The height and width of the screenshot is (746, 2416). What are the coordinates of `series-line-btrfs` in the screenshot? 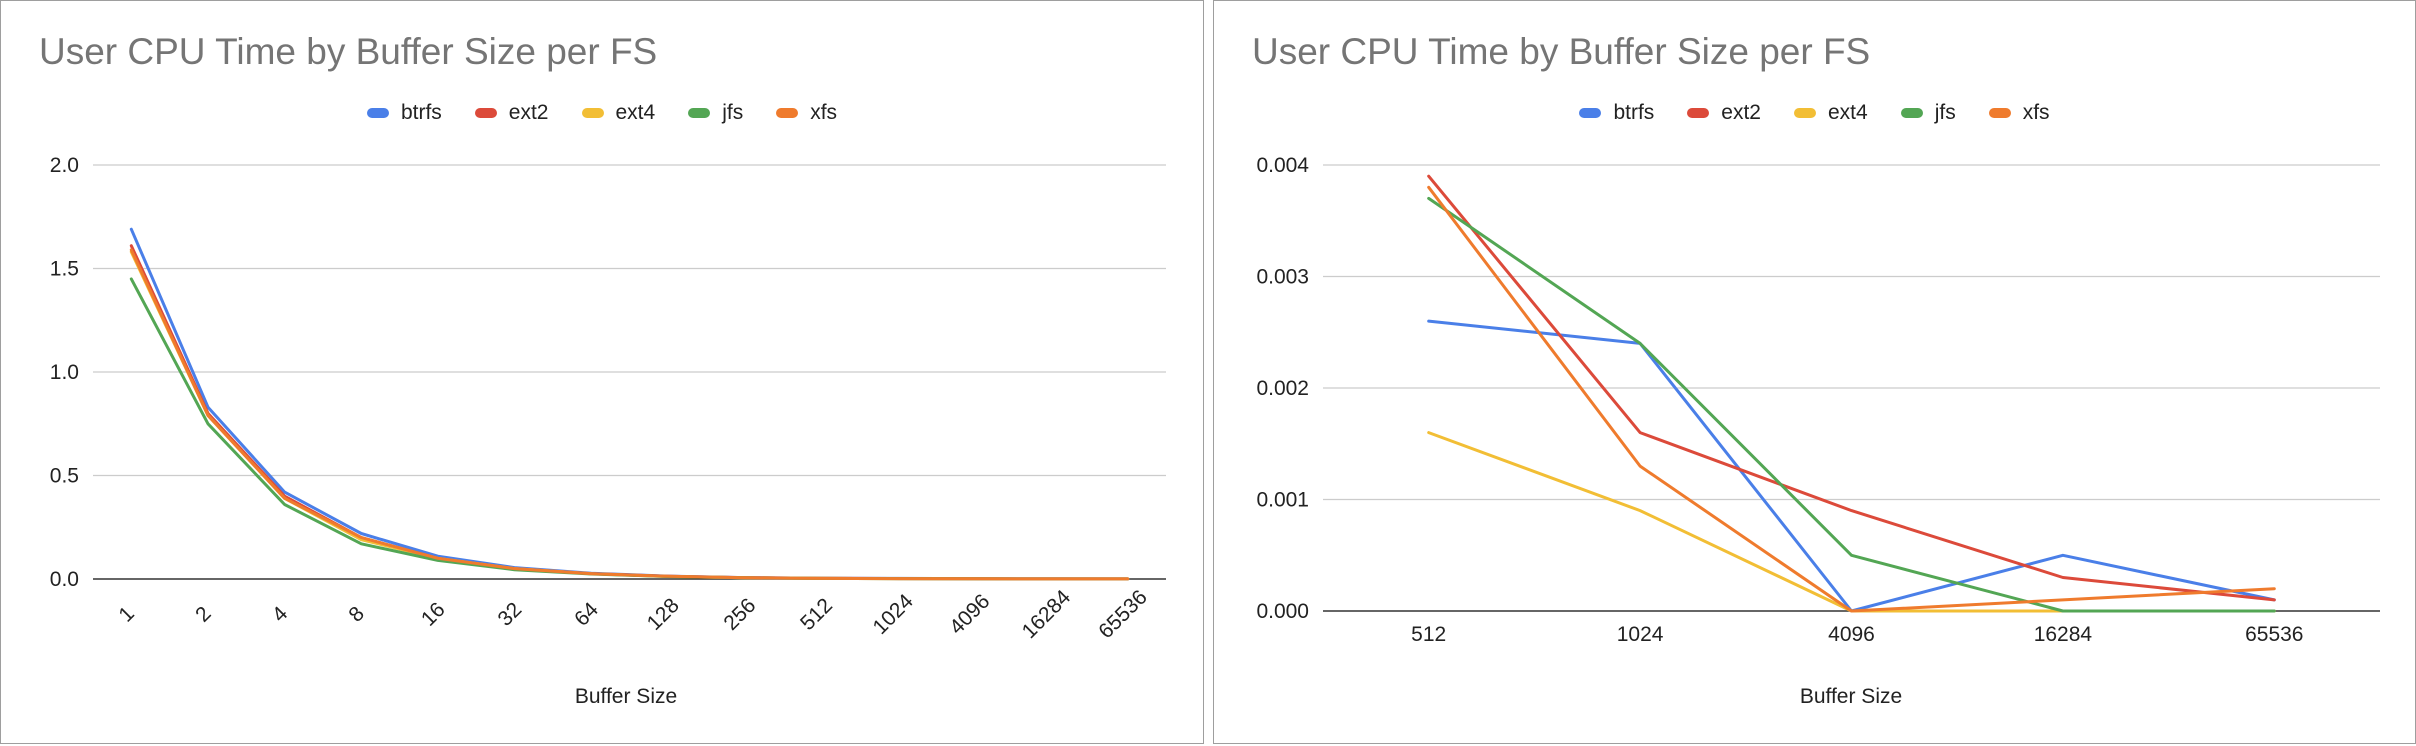 It's located at (1851, 466).